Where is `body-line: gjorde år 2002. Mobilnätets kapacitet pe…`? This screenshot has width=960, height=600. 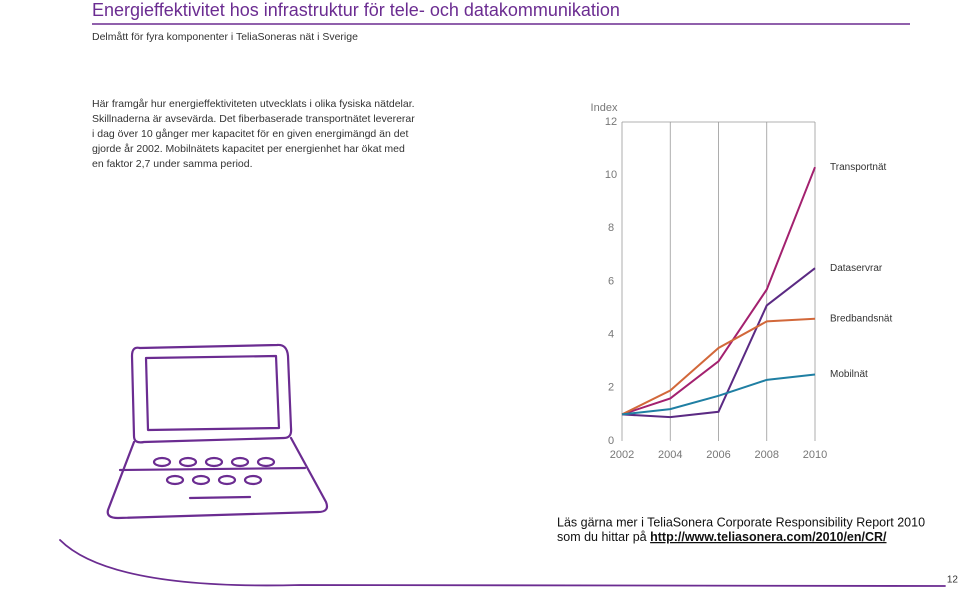 body-line: gjorde år 2002. Mobilnätets kapacitet pe… is located at coordinates (248, 149).